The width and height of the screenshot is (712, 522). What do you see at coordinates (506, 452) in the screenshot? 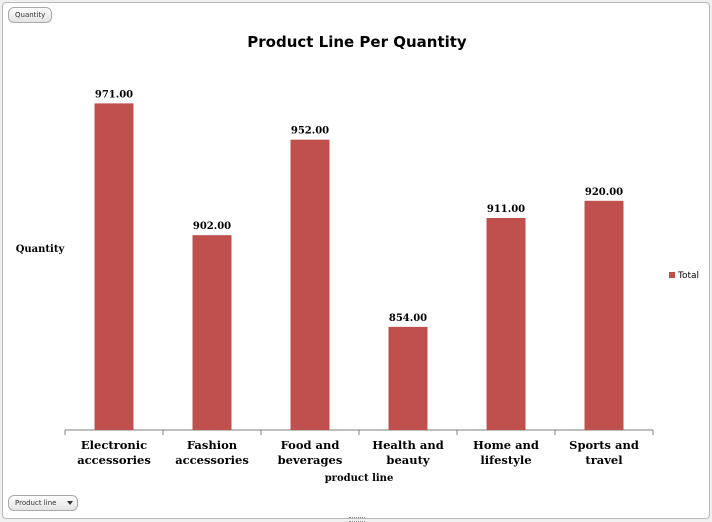
I see `category-label: Home and lifestyle` at bounding box center [506, 452].